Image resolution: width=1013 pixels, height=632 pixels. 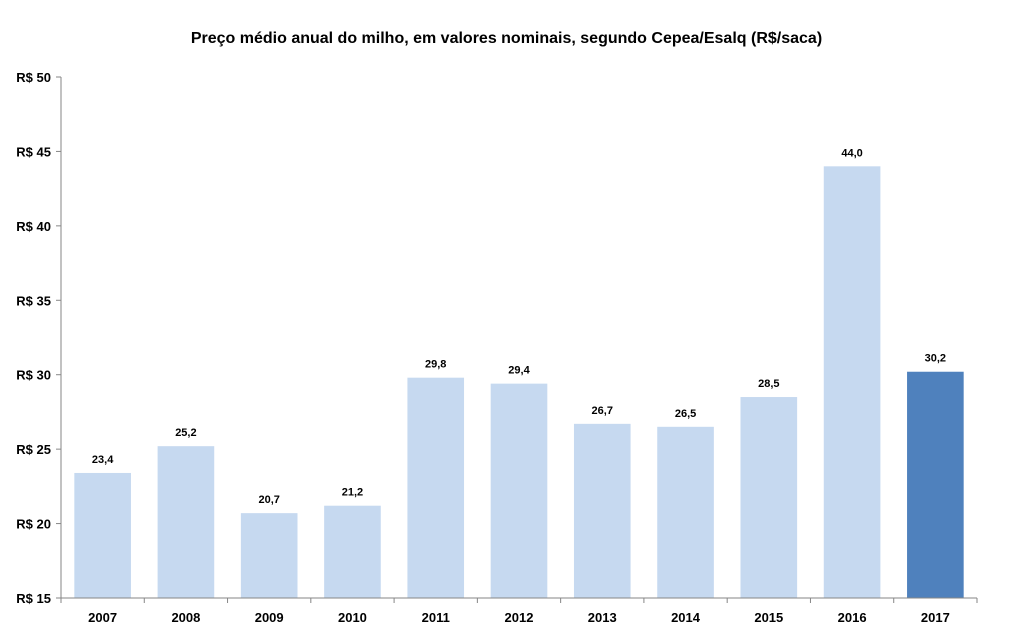 What do you see at coordinates (33, 375) in the screenshot?
I see `y-tick-label-30: R$ 30` at bounding box center [33, 375].